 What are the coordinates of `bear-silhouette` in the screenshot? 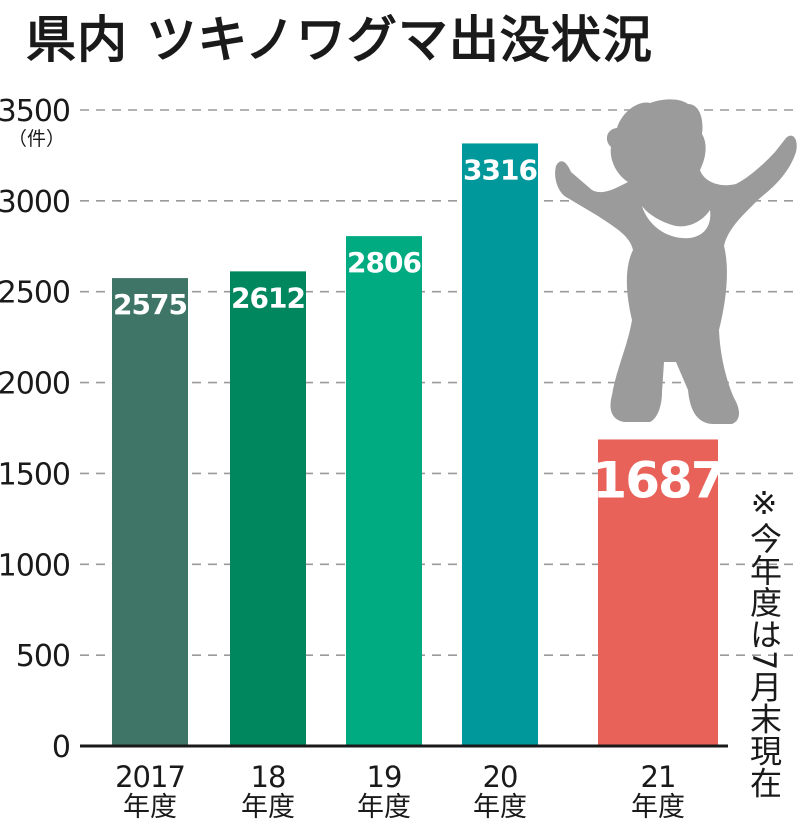 It's located at (676, 262).